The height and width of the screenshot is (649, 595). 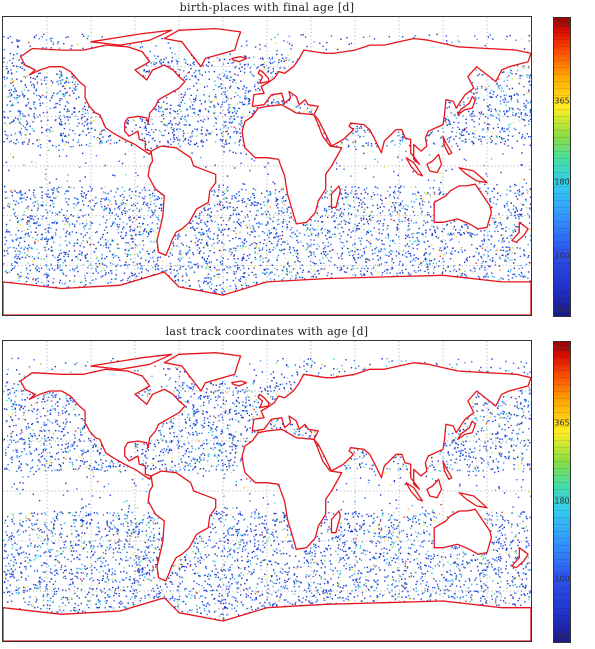 I want to click on panel-2-land-uk, so click(x=263, y=401).